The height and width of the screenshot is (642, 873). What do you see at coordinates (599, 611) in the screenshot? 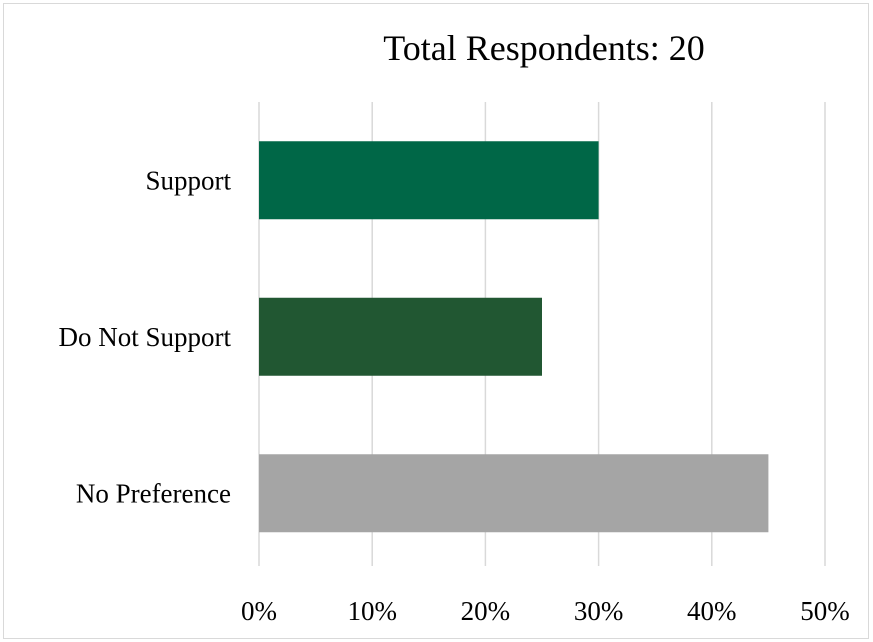
I see `x-tick-label: 30%` at bounding box center [599, 611].